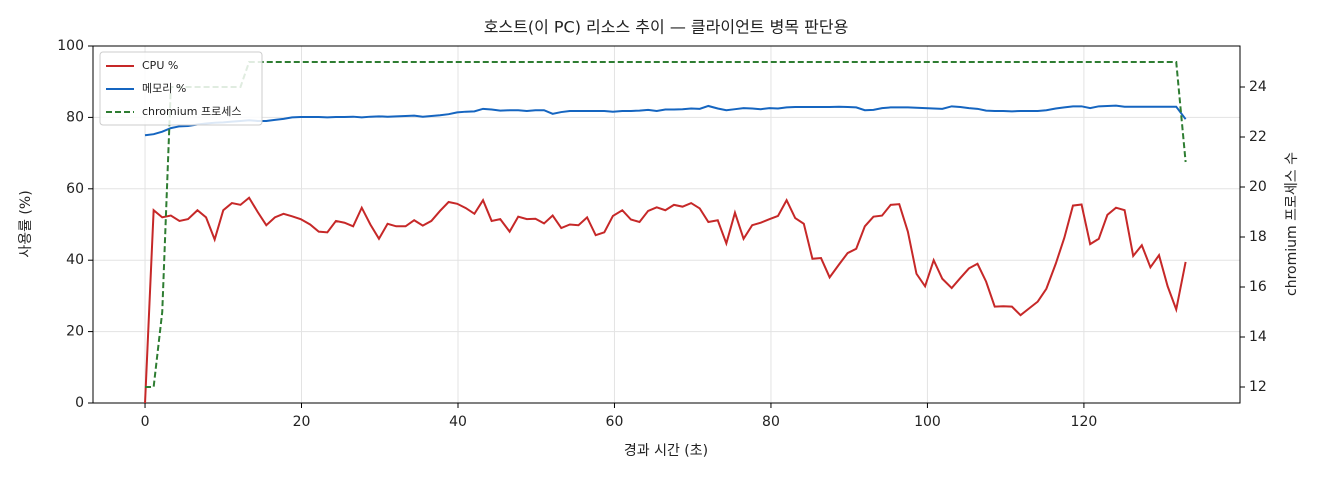  I want to click on x-tick-label: 20, so click(302, 422).